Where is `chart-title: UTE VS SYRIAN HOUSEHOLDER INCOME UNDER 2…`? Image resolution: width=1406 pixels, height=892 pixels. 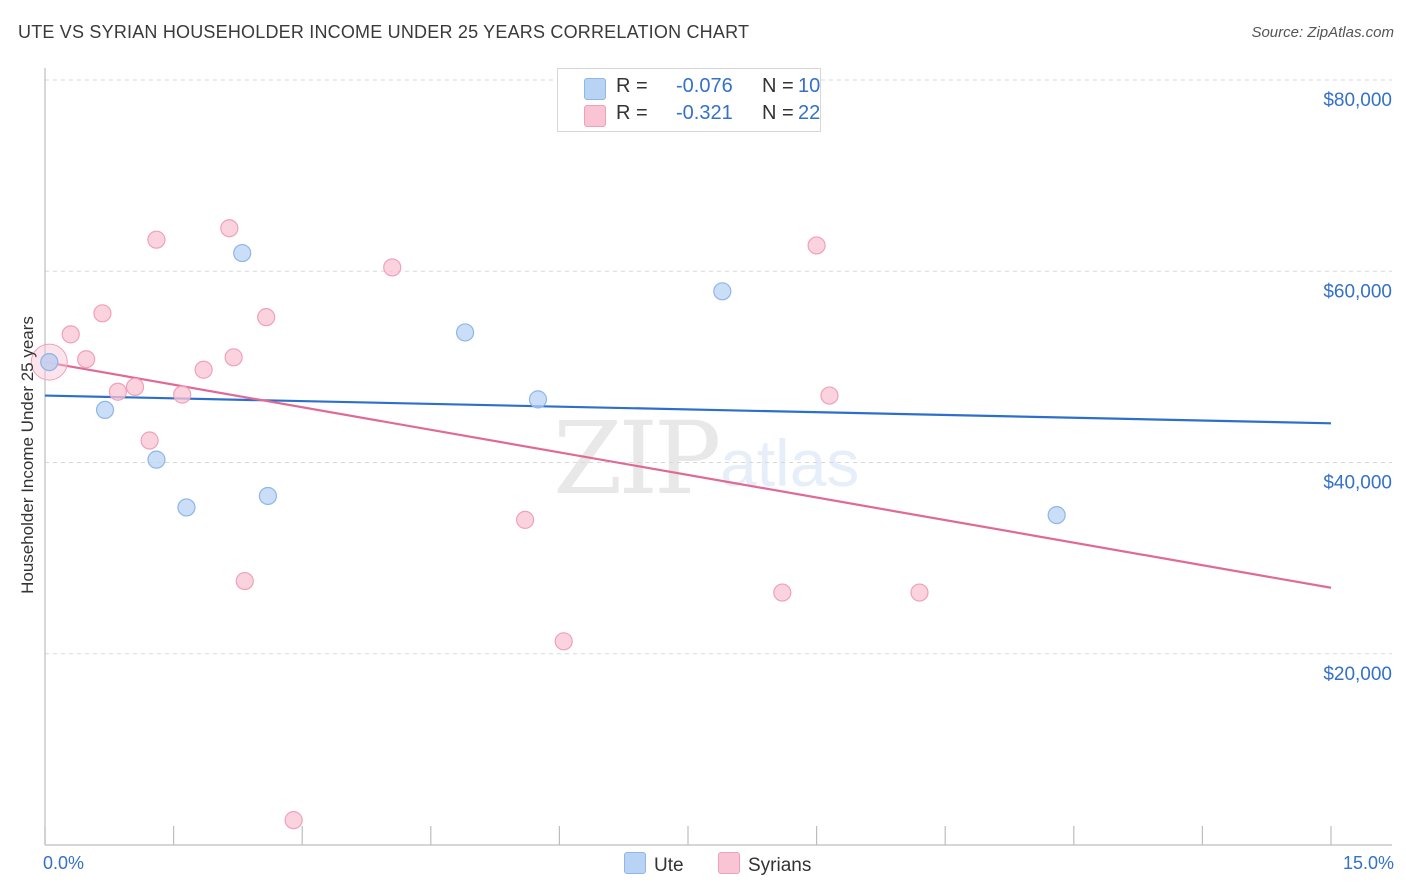
chart-title: UTE VS SYRIAN HOUSEHOLDER INCOME UNDER 2… is located at coordinates (384, 32).